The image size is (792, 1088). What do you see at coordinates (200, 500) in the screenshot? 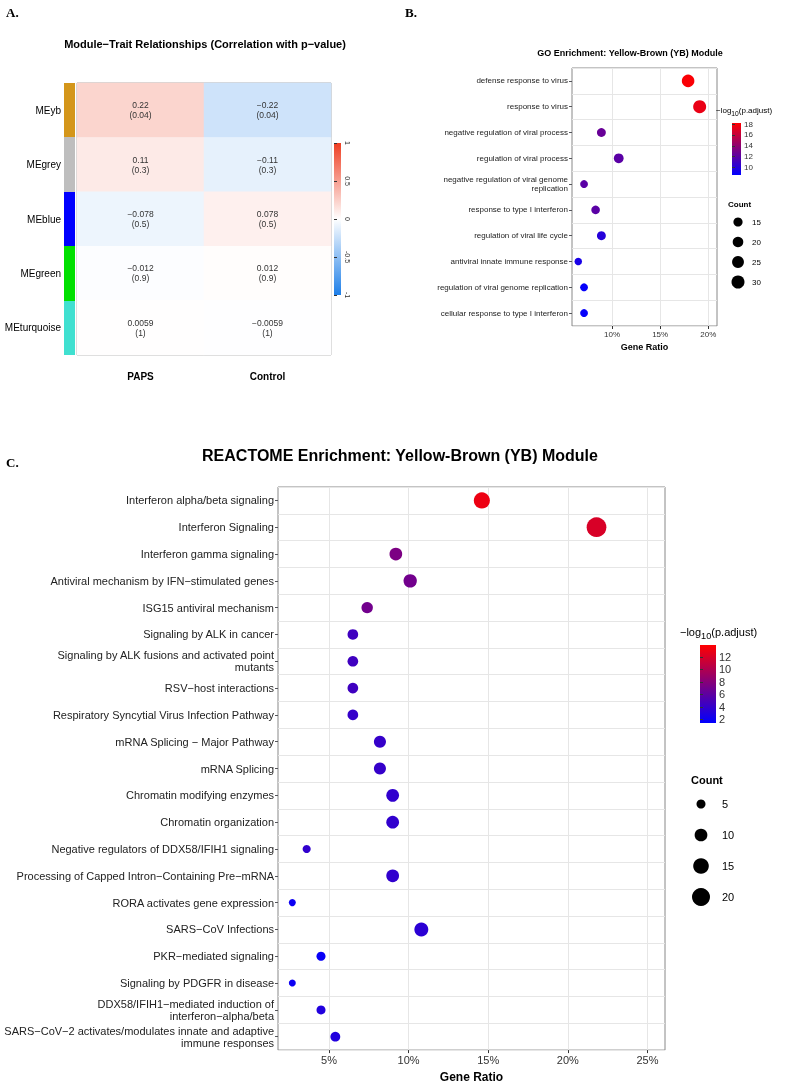
I see `y-tick-label: Interferon alpha/beta signaling` at bounding box center [200, 500].